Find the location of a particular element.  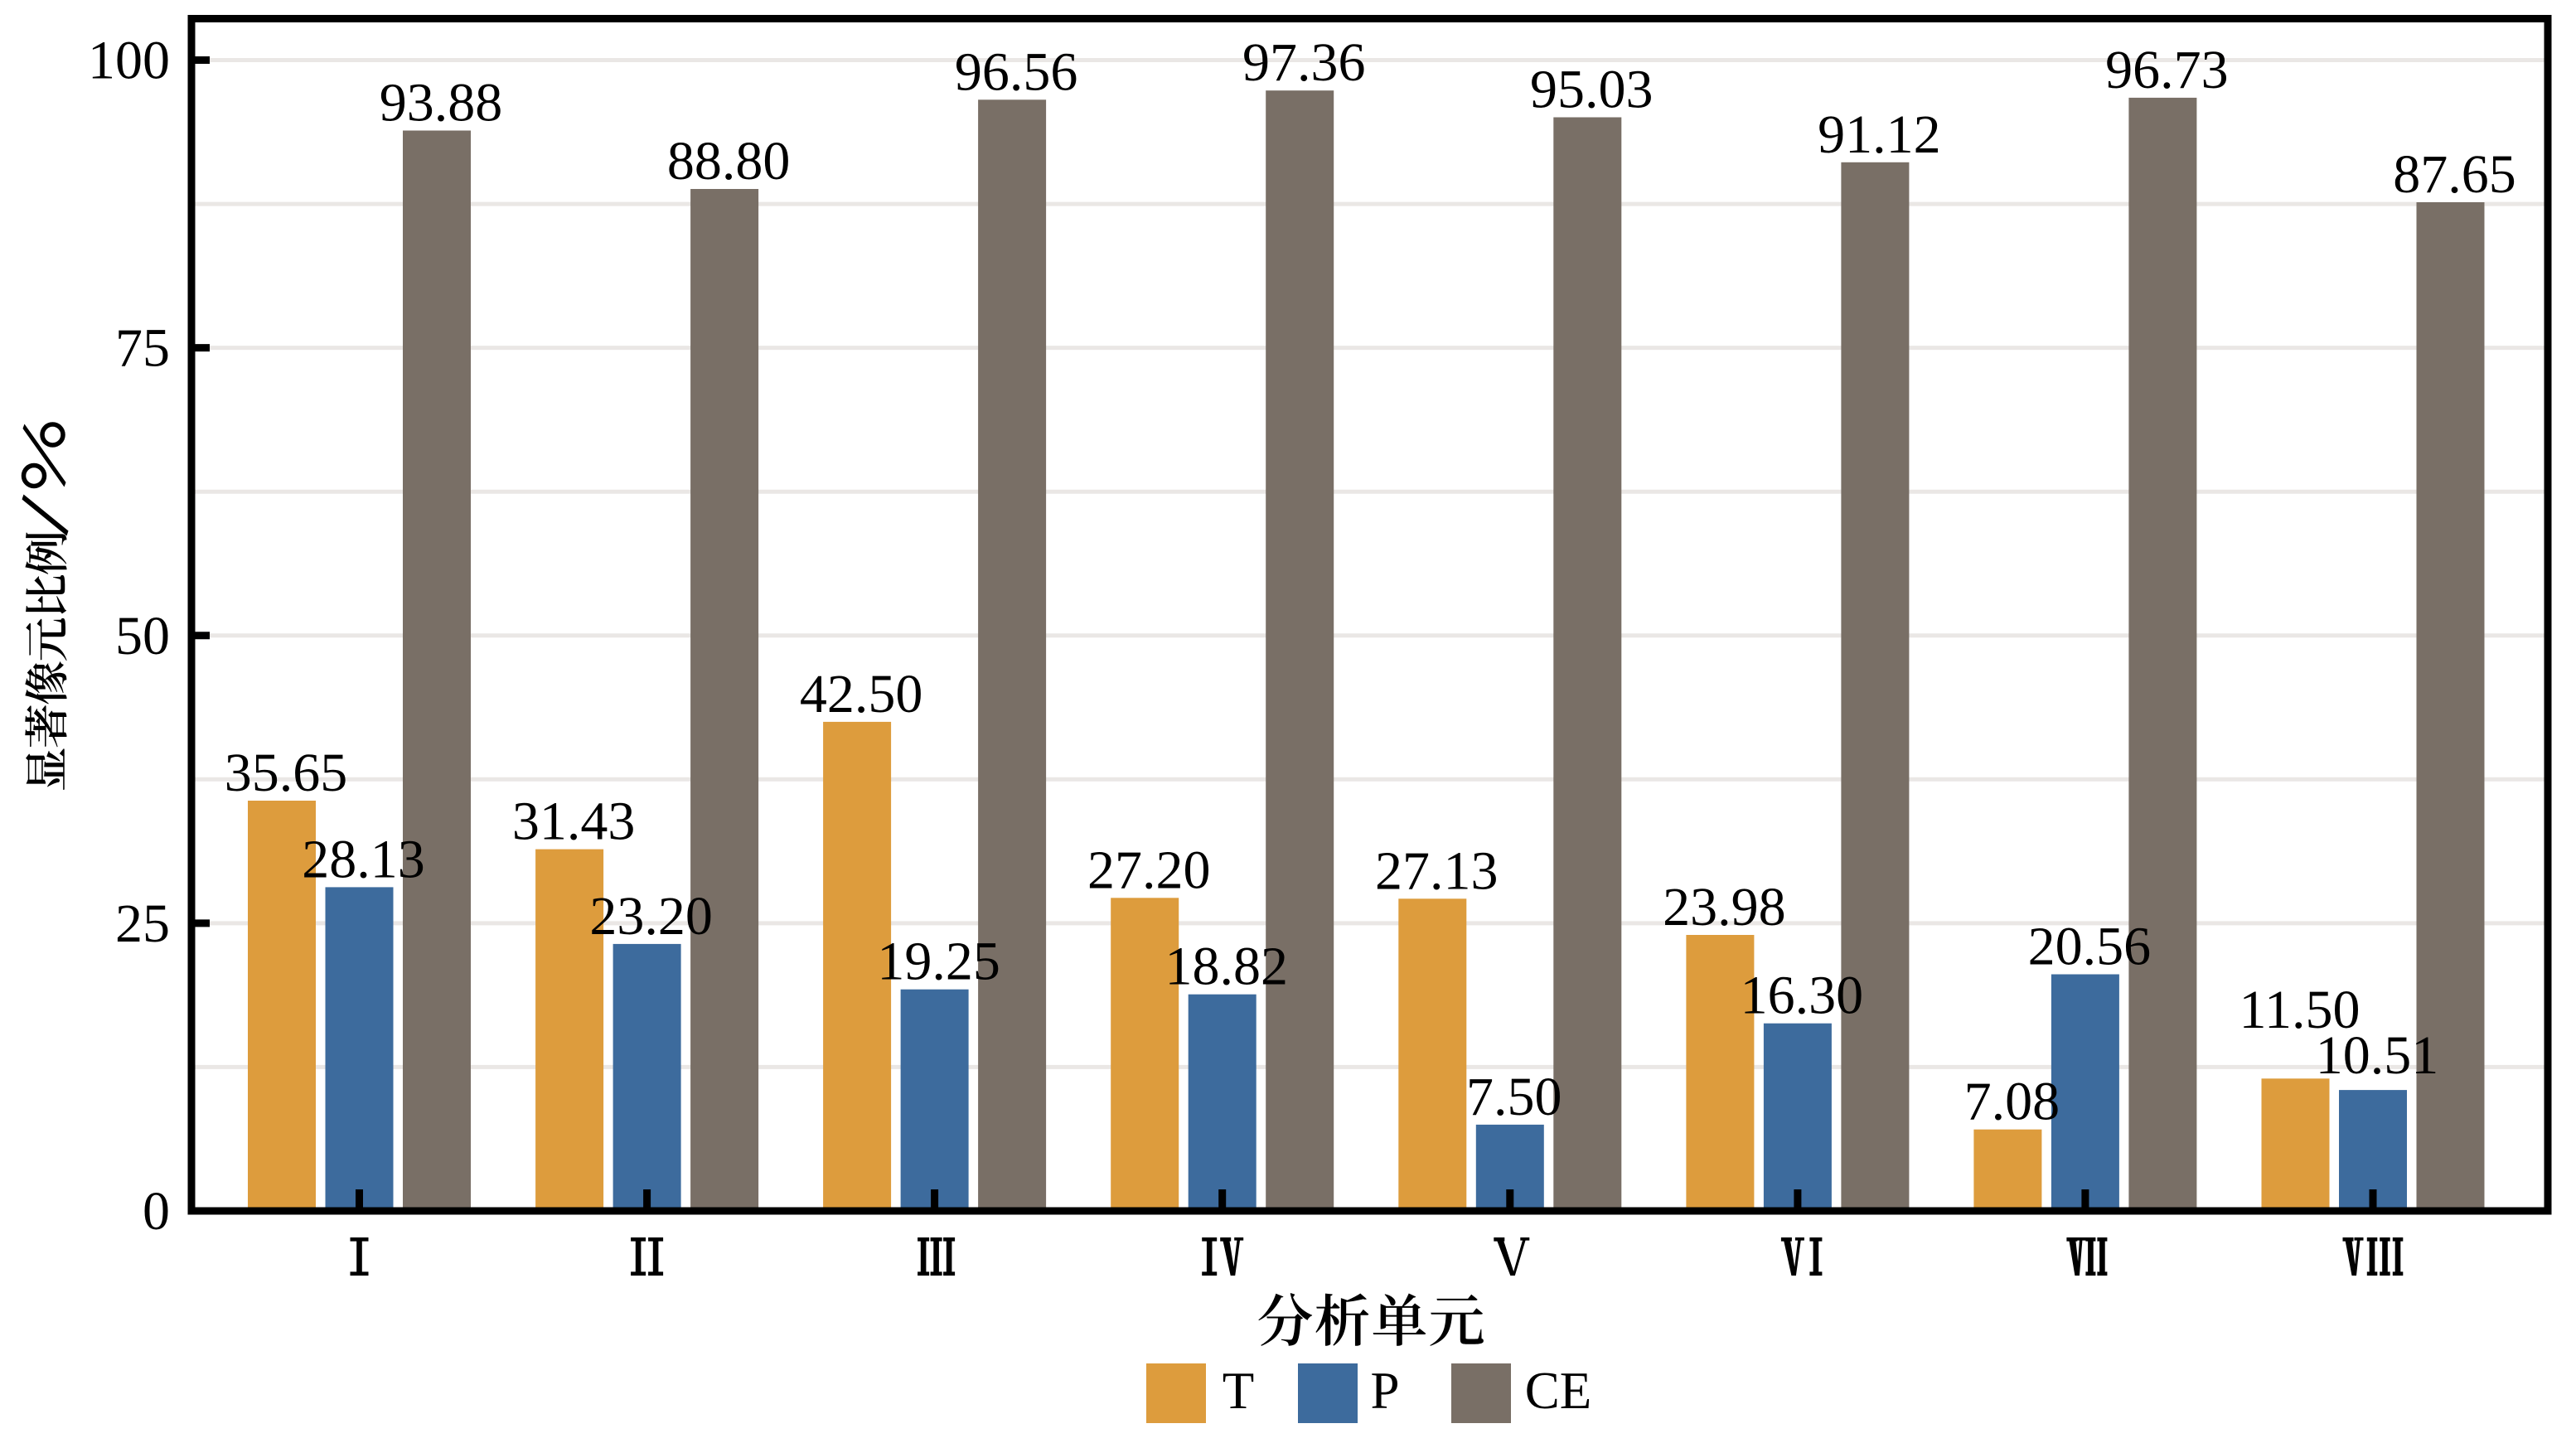

svg-text: 27.20 is located at coordinates (1149, 870).